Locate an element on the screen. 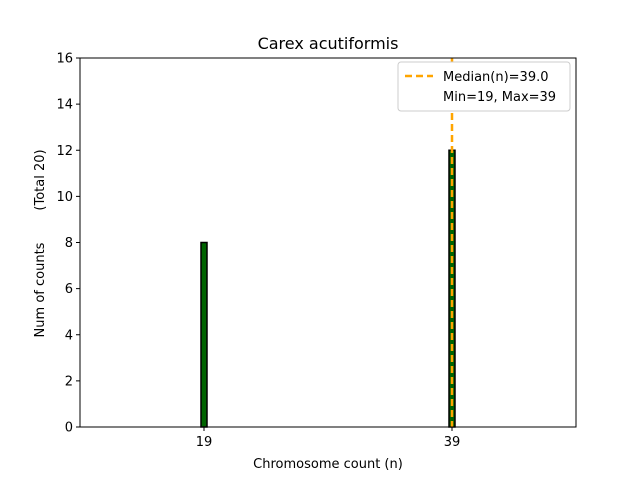  y-axis: 0 2 4 6 8 10 12 14 16 is located at coordinates (68, 244).